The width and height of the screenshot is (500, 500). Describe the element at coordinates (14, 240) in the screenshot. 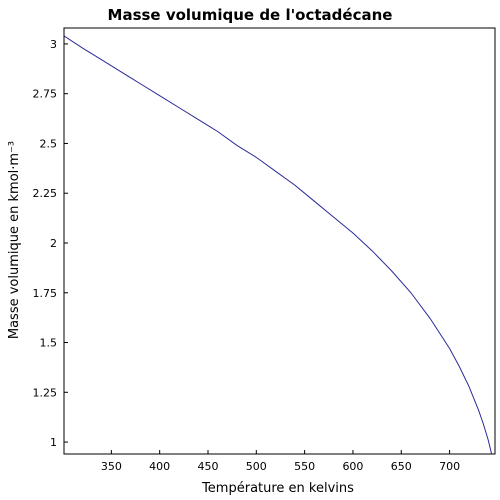

I see `y-axis-label: Masse volumique en kmol·m⁻³` at that location.